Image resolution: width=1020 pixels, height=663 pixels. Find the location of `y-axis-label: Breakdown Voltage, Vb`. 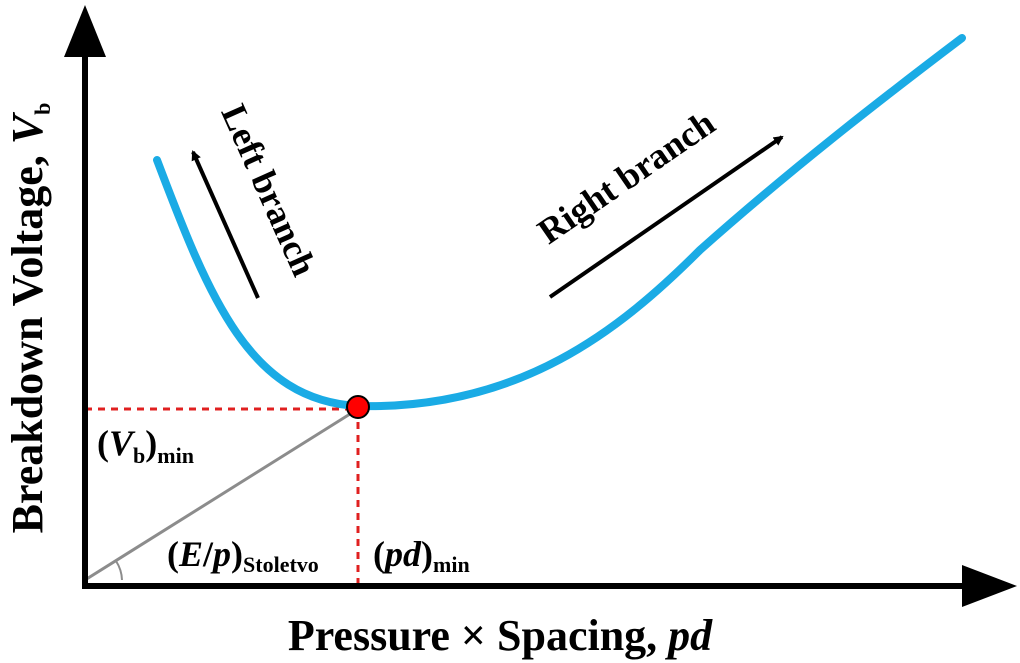

y-axis-label: Breakdown Voltage, Vb is located at coordinates (29, 318).